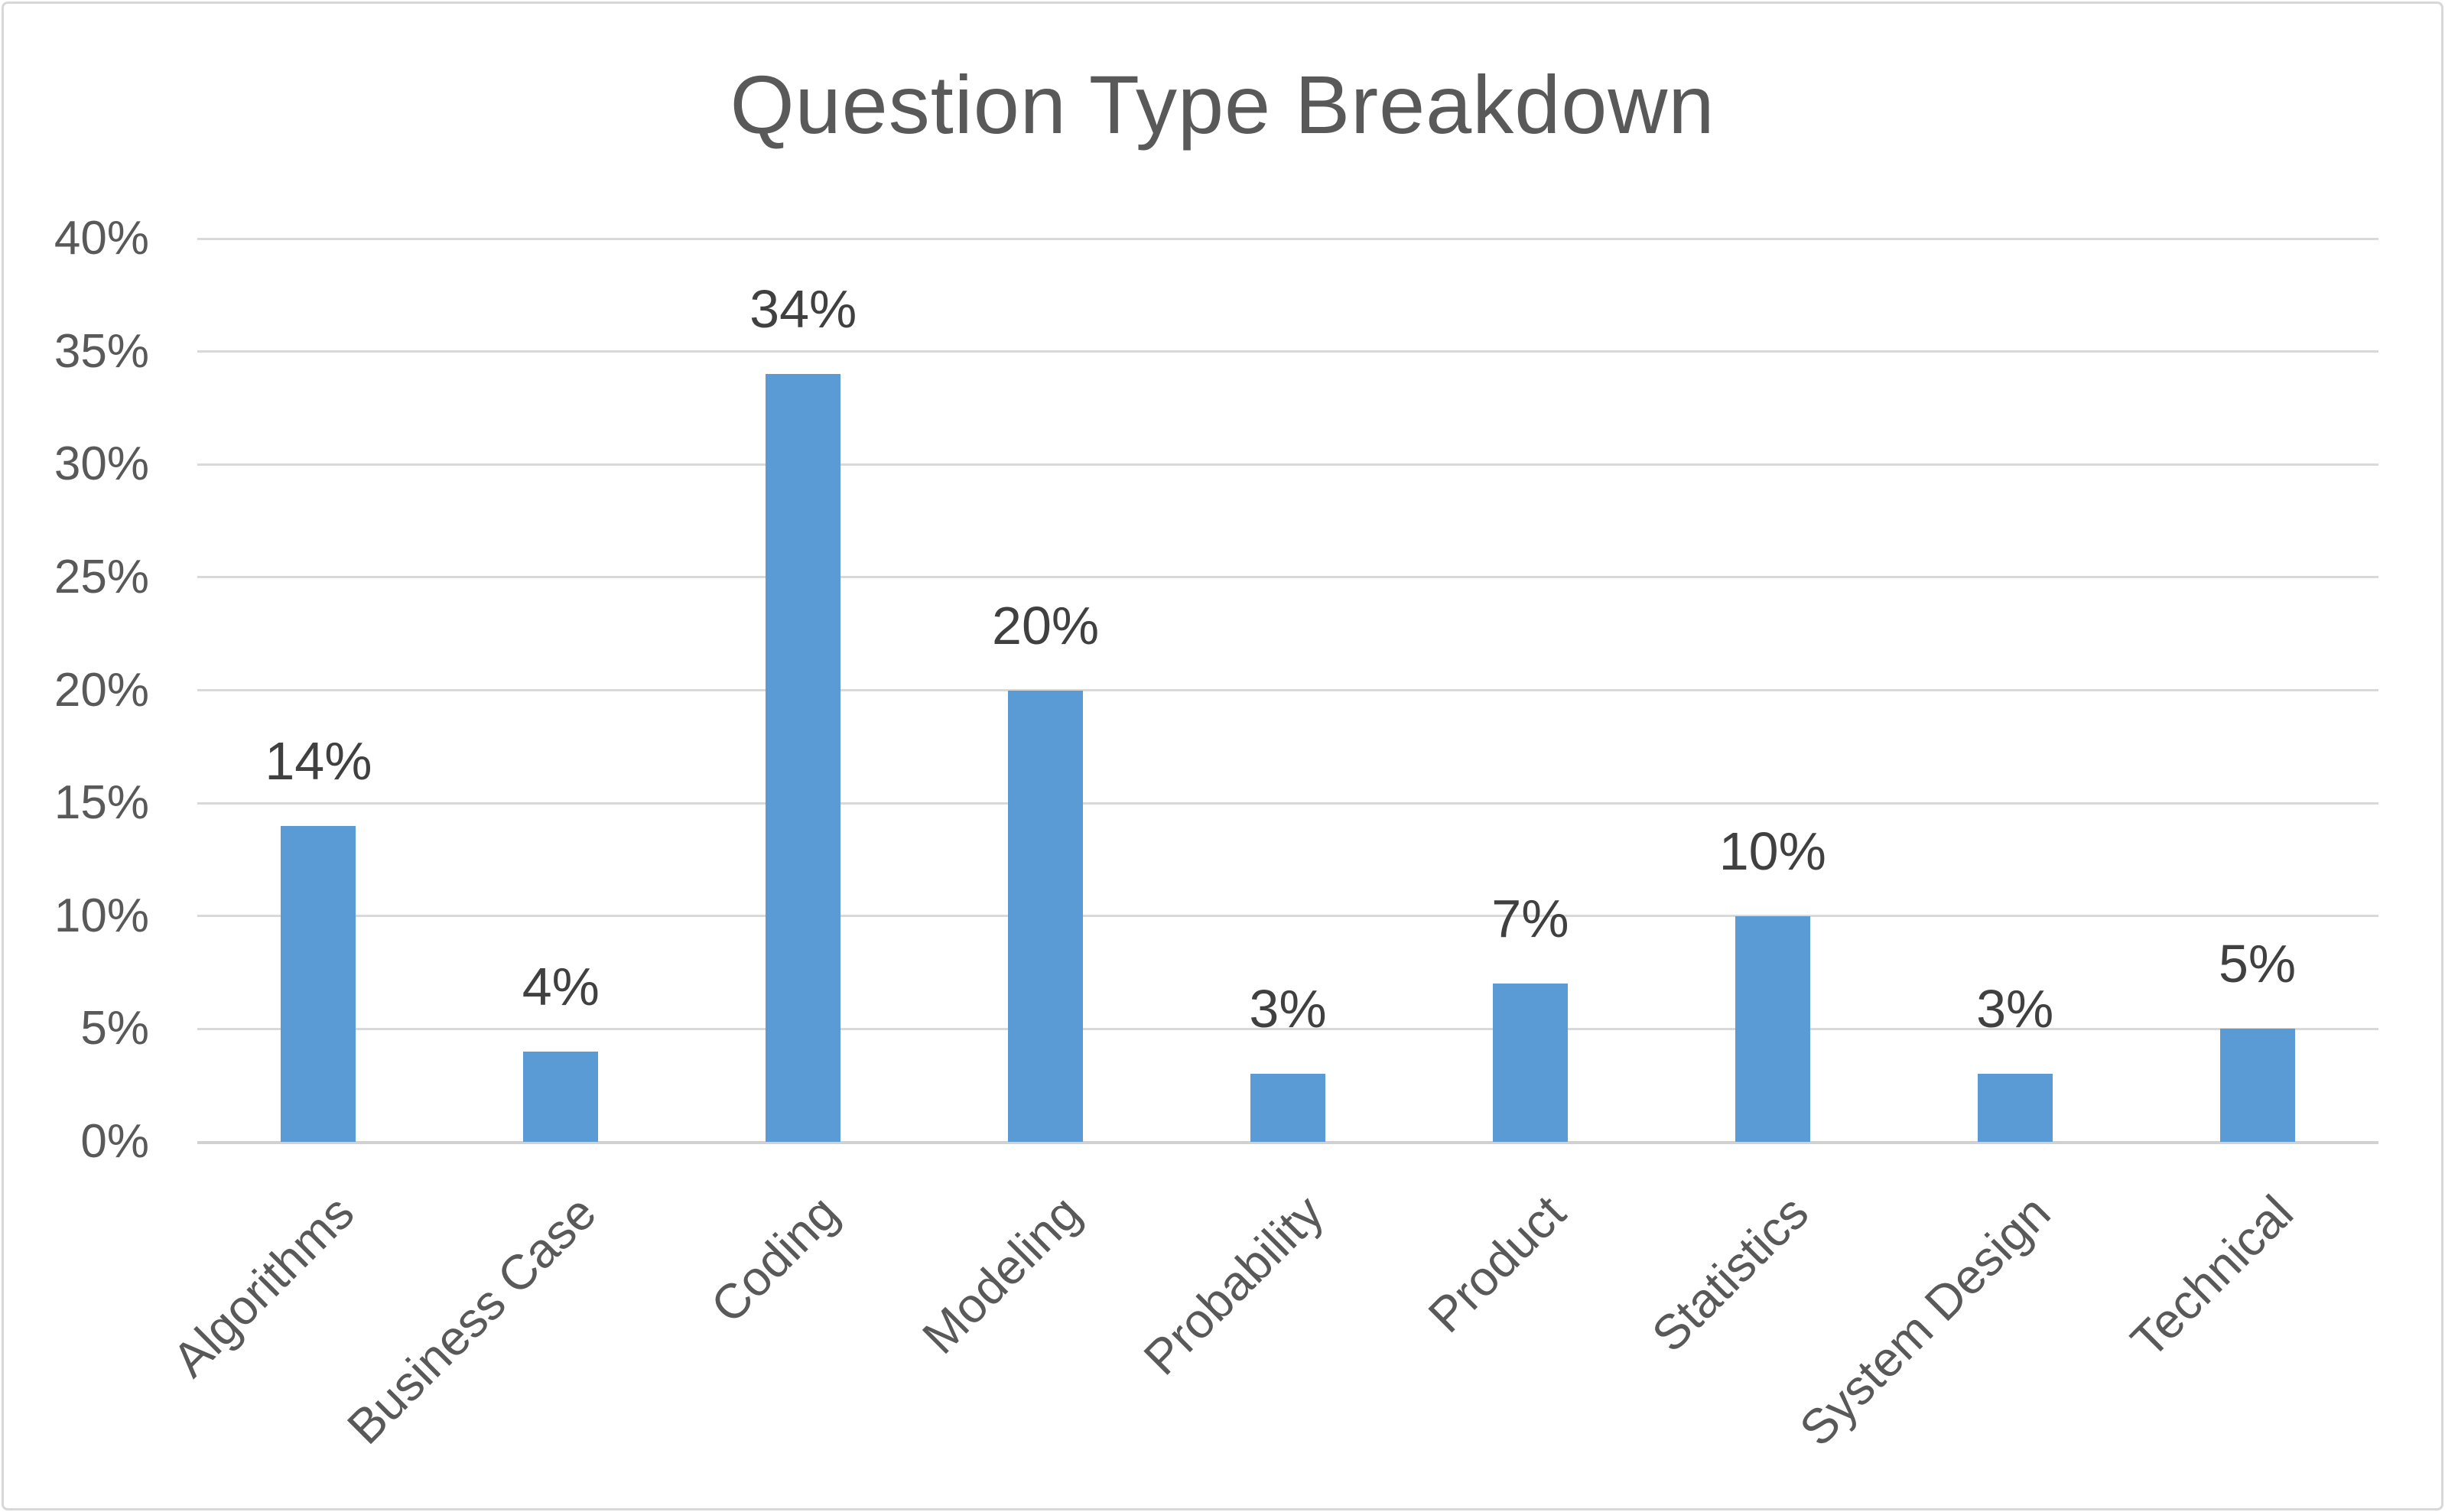 The image size is (2445, 1512). What do you see at coordinates (1288, 577) in the screenshot?
I see `gridline-25%` at bounding box center [1288, 577].